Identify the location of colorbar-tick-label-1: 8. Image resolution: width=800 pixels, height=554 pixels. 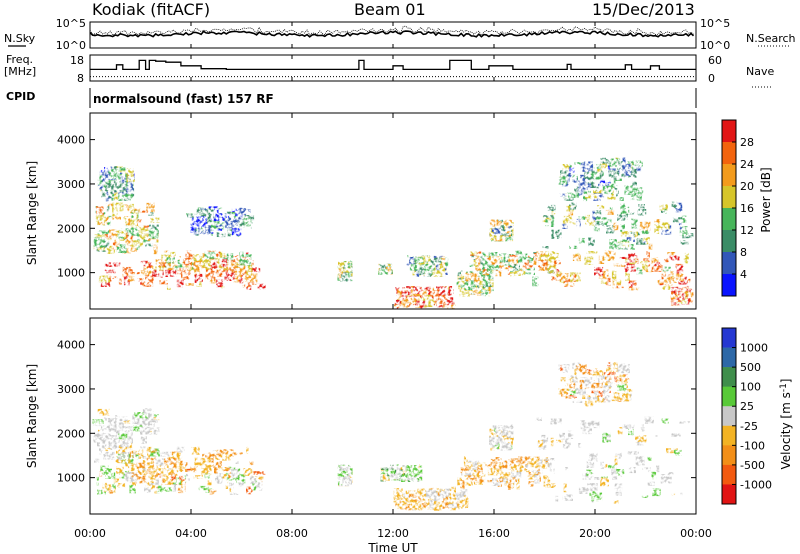
(743, 252).